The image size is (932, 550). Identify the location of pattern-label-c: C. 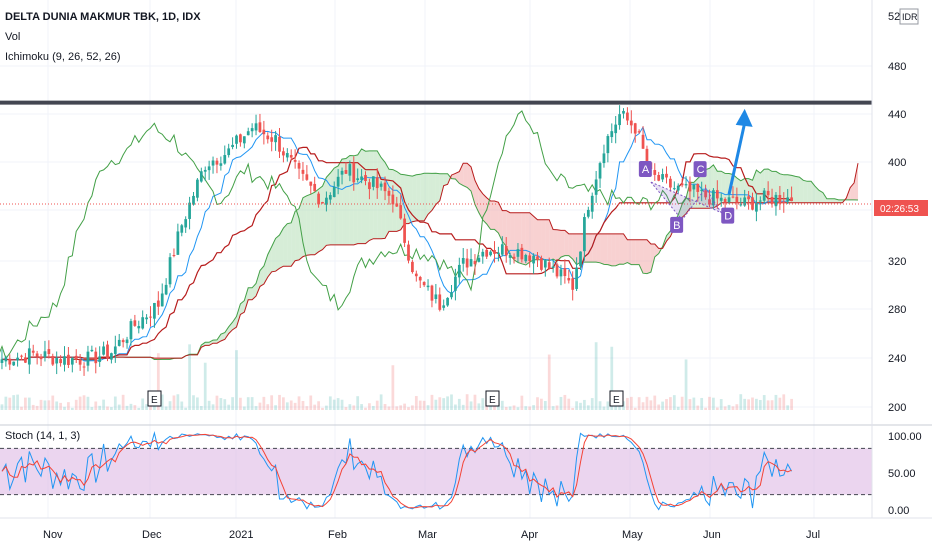
(701, 170).